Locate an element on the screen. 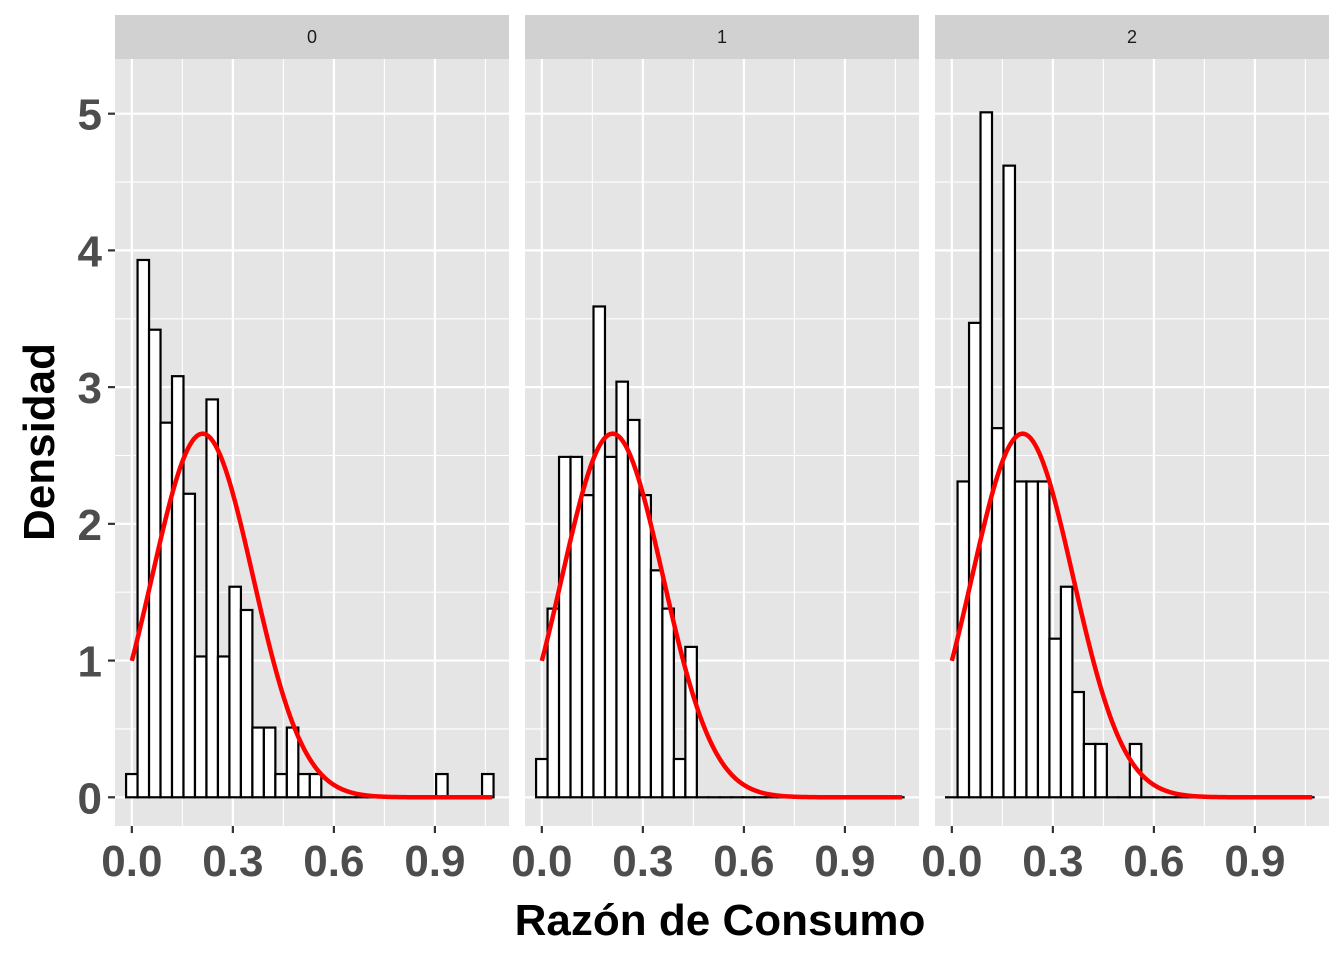 The height and width of the screenshot is (960, 1344). y-axis-title: Densidad is located at coordinates (39, 442).